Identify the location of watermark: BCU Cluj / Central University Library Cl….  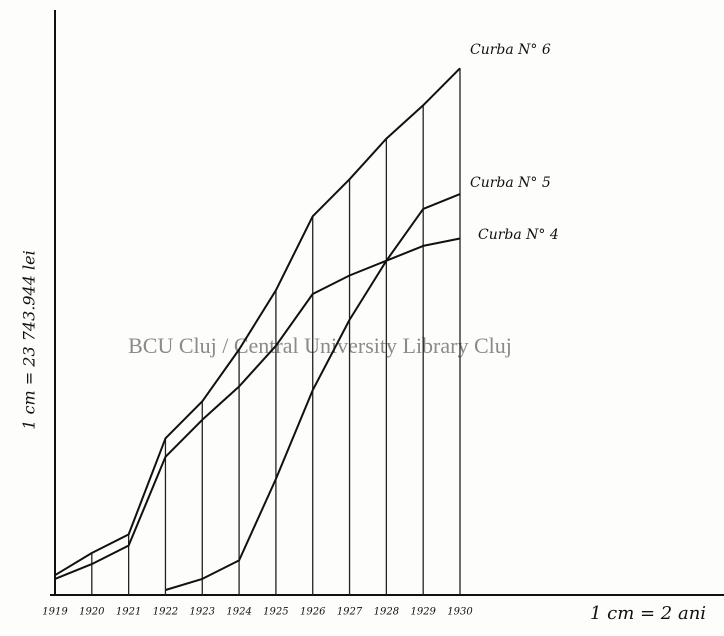
(320, 345).